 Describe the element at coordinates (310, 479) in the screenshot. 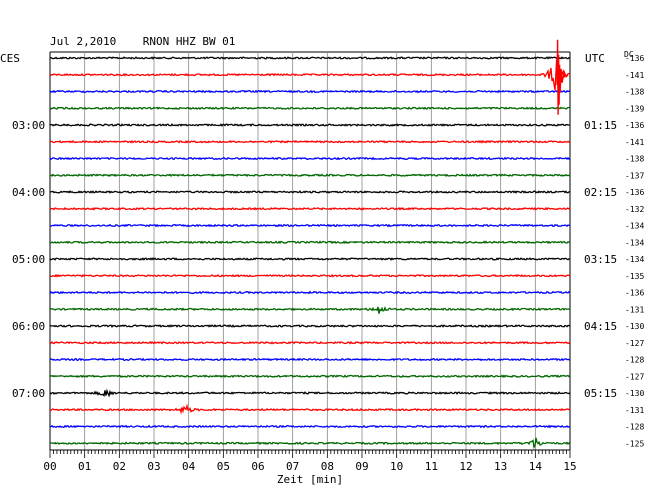

I see `x-axis-label: Zeit [min]` at that location.